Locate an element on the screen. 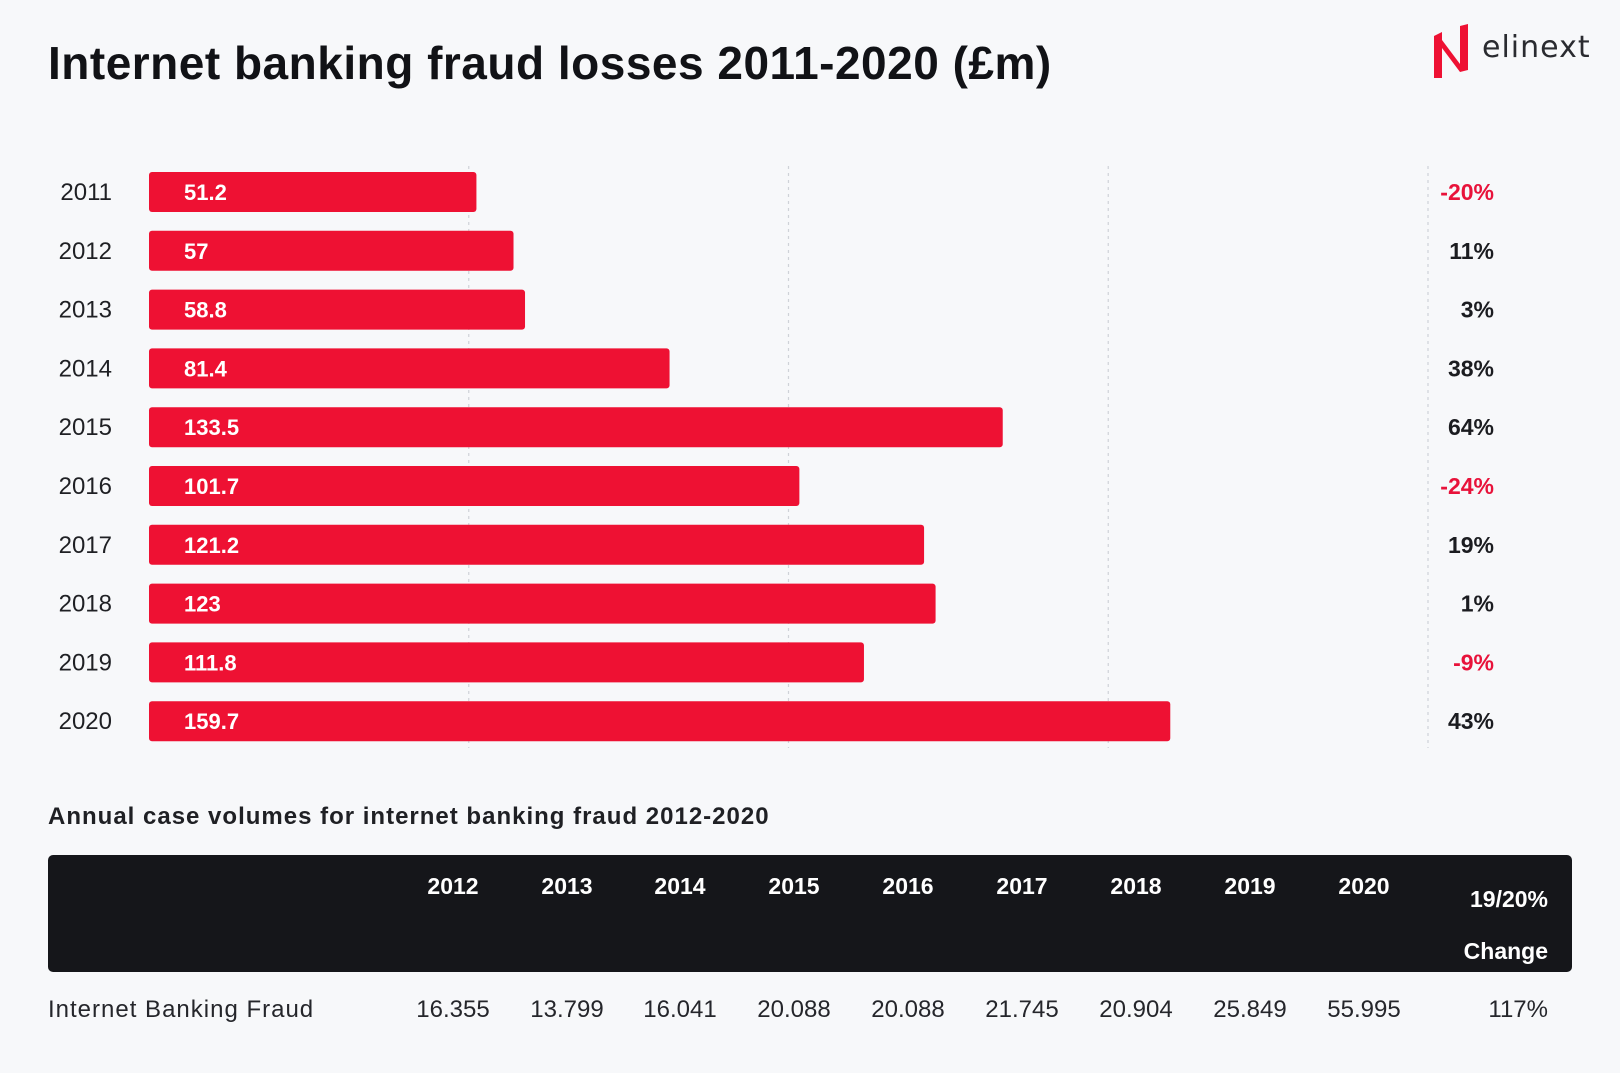  bar-2017 is located at coordinates (537, 544).